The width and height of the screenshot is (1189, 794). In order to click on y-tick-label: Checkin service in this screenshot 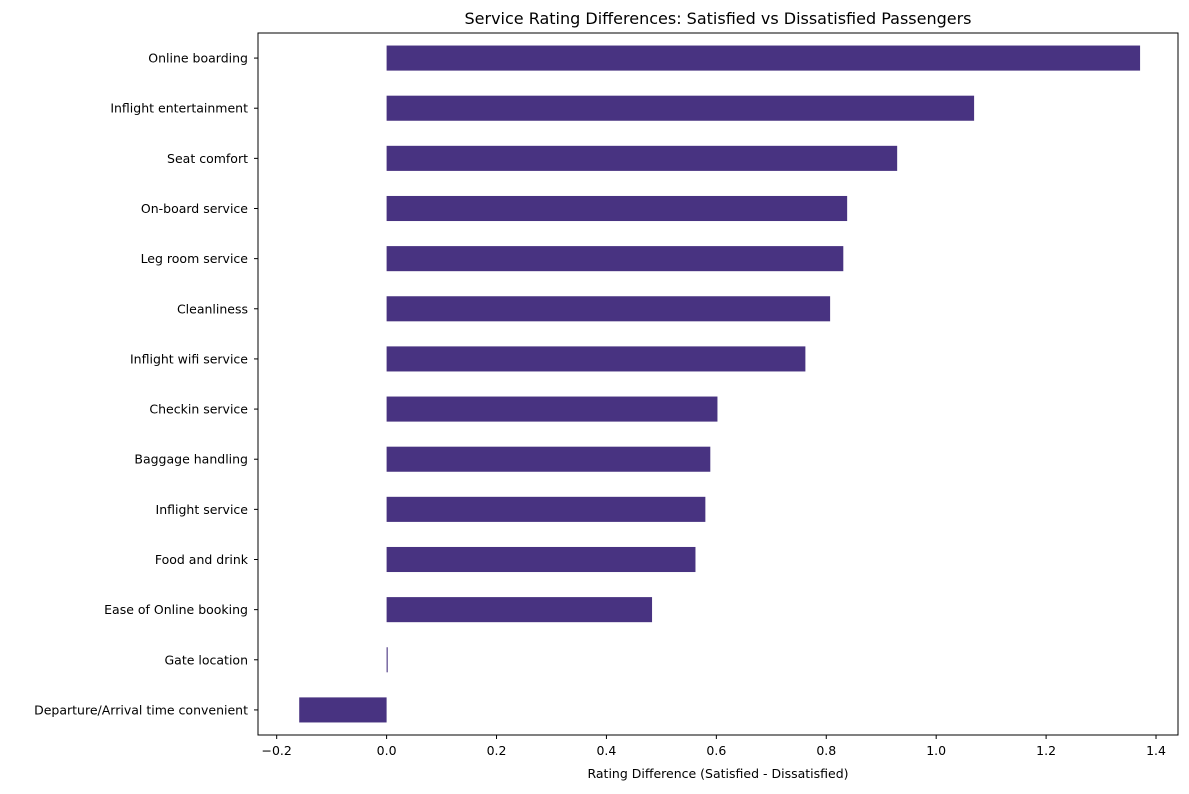, I will do `click(198, 409)`.